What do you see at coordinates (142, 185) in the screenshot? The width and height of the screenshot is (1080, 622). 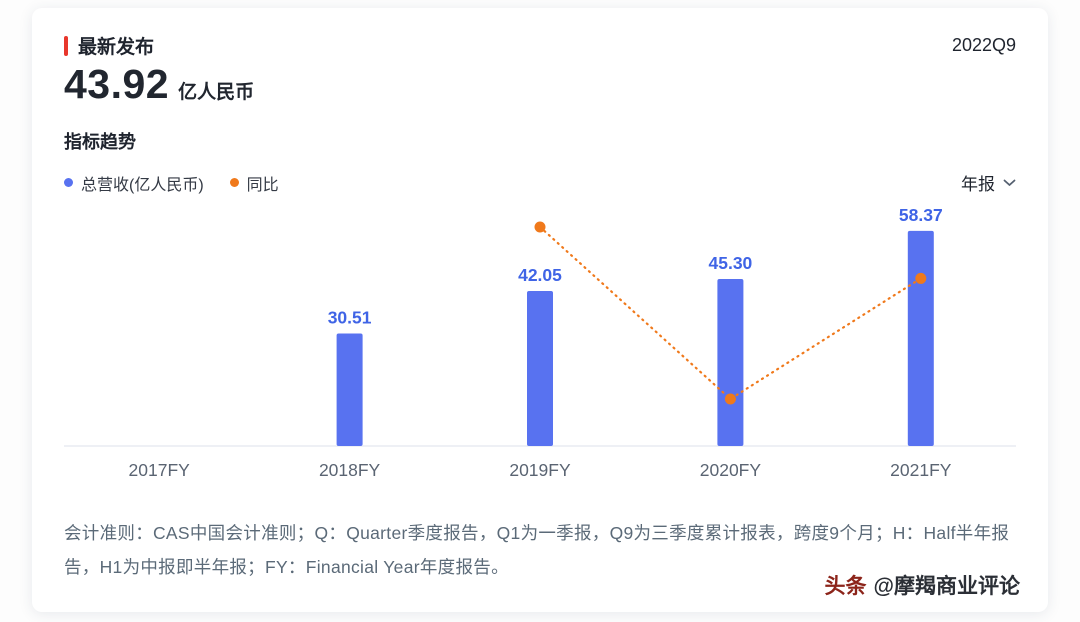 I see `legend-label-revenue: 总营收(亿人民币)` at bounding box center [142, 185].